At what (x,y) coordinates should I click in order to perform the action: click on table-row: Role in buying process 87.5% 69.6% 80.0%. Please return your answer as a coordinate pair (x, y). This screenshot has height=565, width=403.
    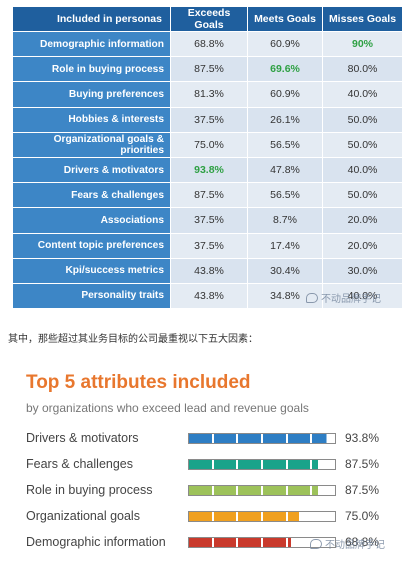
    Looking at the image, I should click on (207, 69).